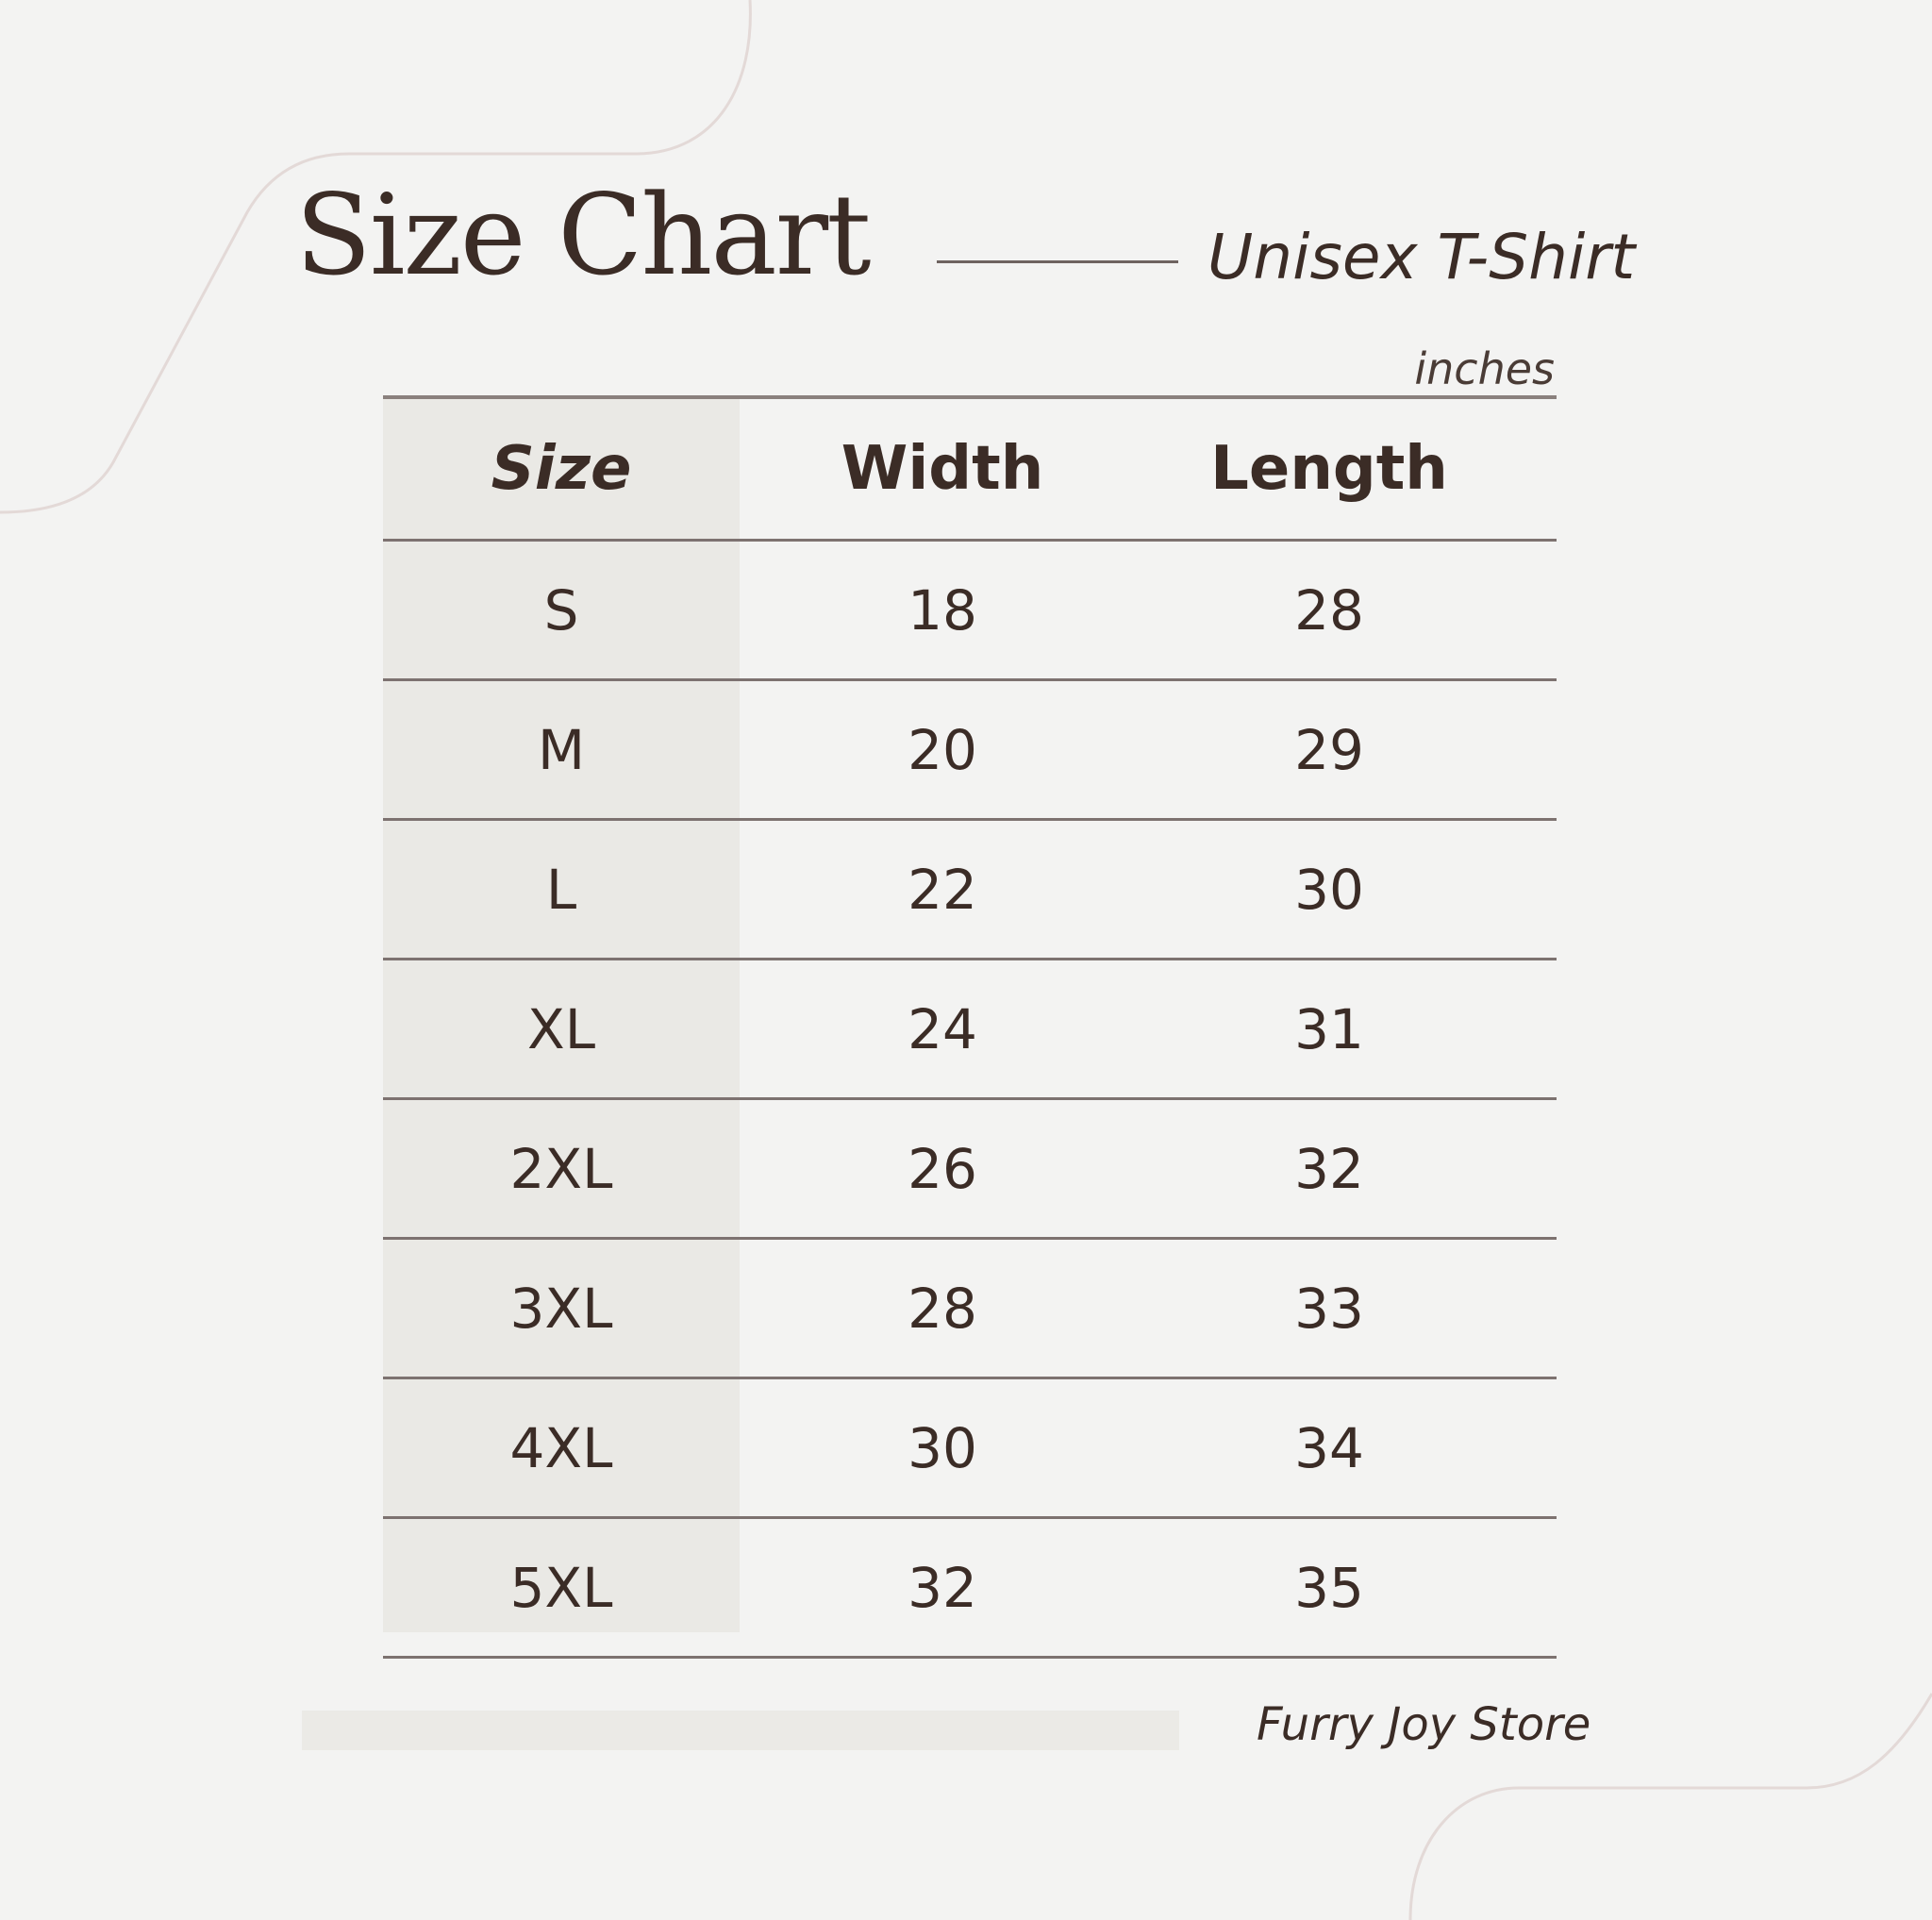 Image resolution: width=1932 pixels, height=1920 pixels. I want to click on cell-length: 31, so click(1329, 1028).